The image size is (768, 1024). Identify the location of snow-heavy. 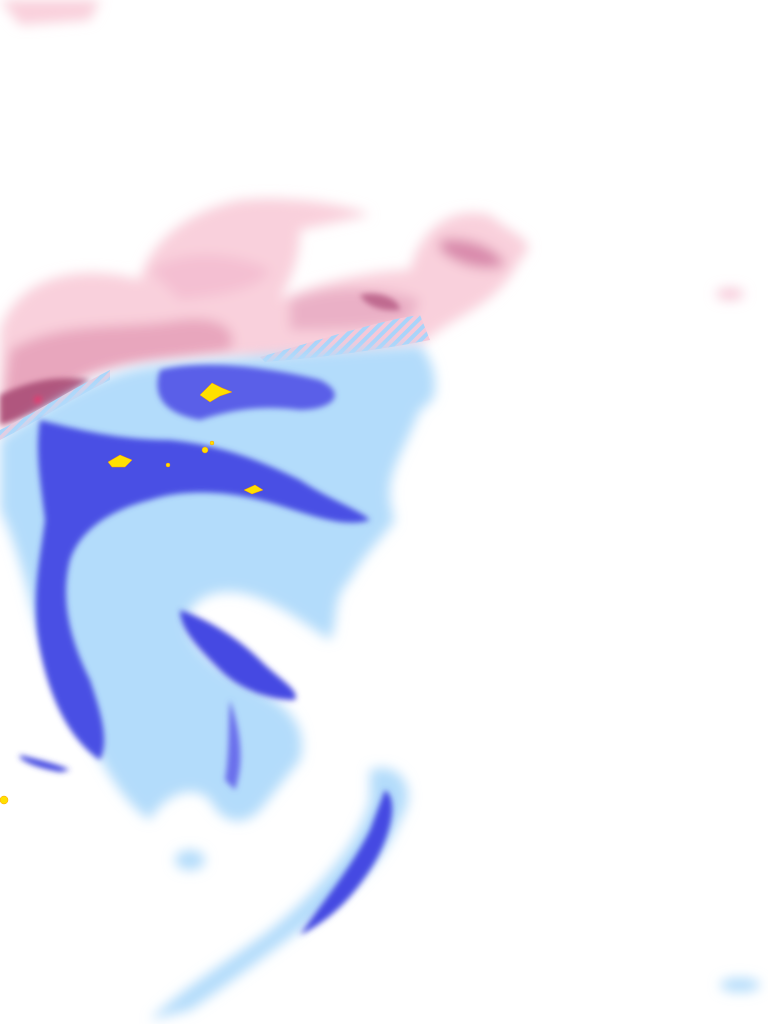
(200, 359).